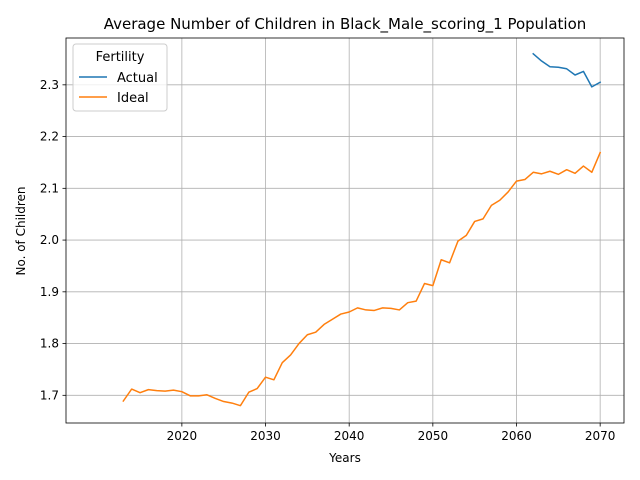 The width and height of the screenshot is (640, 480). What do you see at coordinates (49, 292) in the screenshot?
I see `y-tick-label: 1.9` at bounding box center [49, 292].